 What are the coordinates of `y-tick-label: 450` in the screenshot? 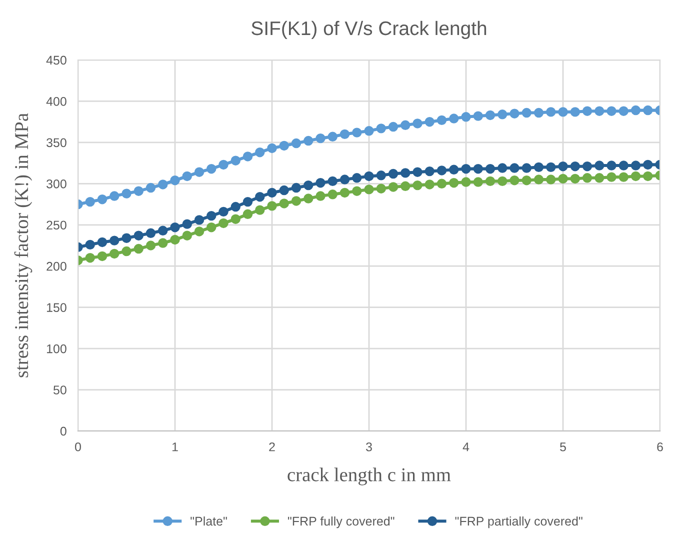 It's located at (56, 60).